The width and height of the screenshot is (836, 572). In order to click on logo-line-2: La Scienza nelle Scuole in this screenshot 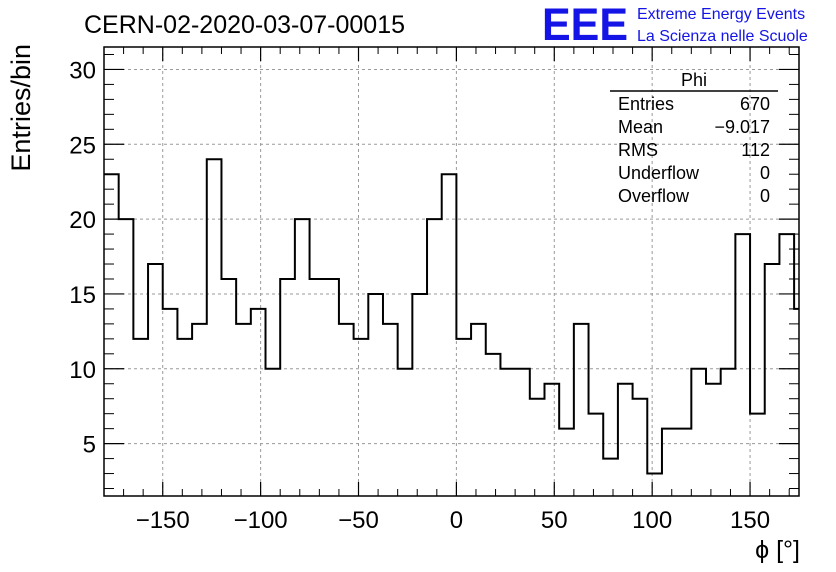, I will do `click(722, 36)`.